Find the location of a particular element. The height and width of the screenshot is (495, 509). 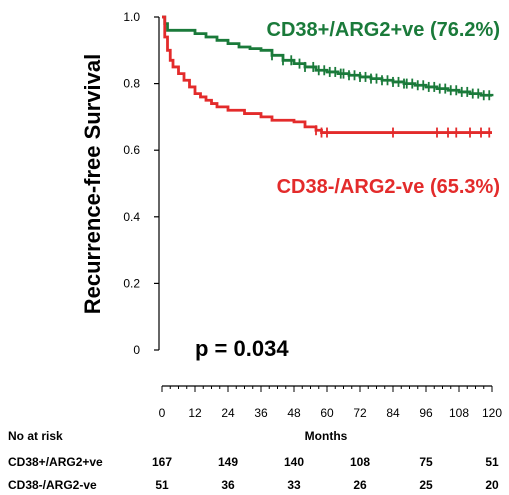

risk-cell: 25 is located at coordinates (426, 485).